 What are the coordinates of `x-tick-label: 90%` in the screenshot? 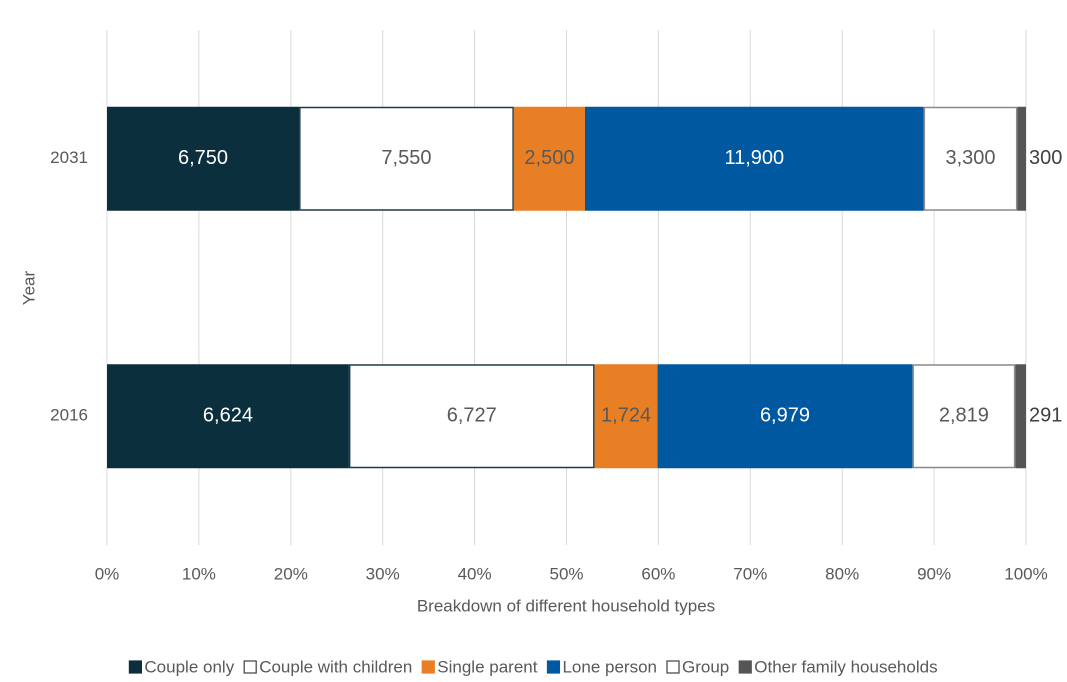 It's located at (934, 573).